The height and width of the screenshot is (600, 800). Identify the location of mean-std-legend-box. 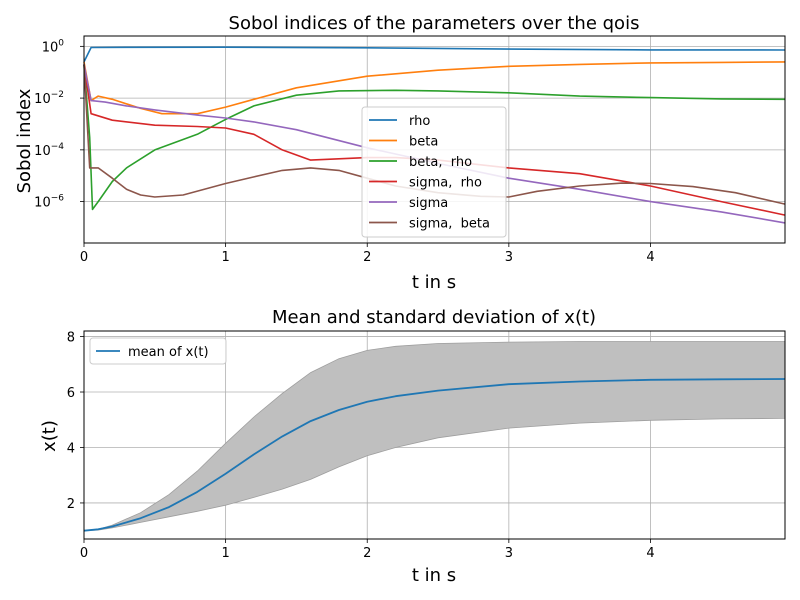
(158, 351).